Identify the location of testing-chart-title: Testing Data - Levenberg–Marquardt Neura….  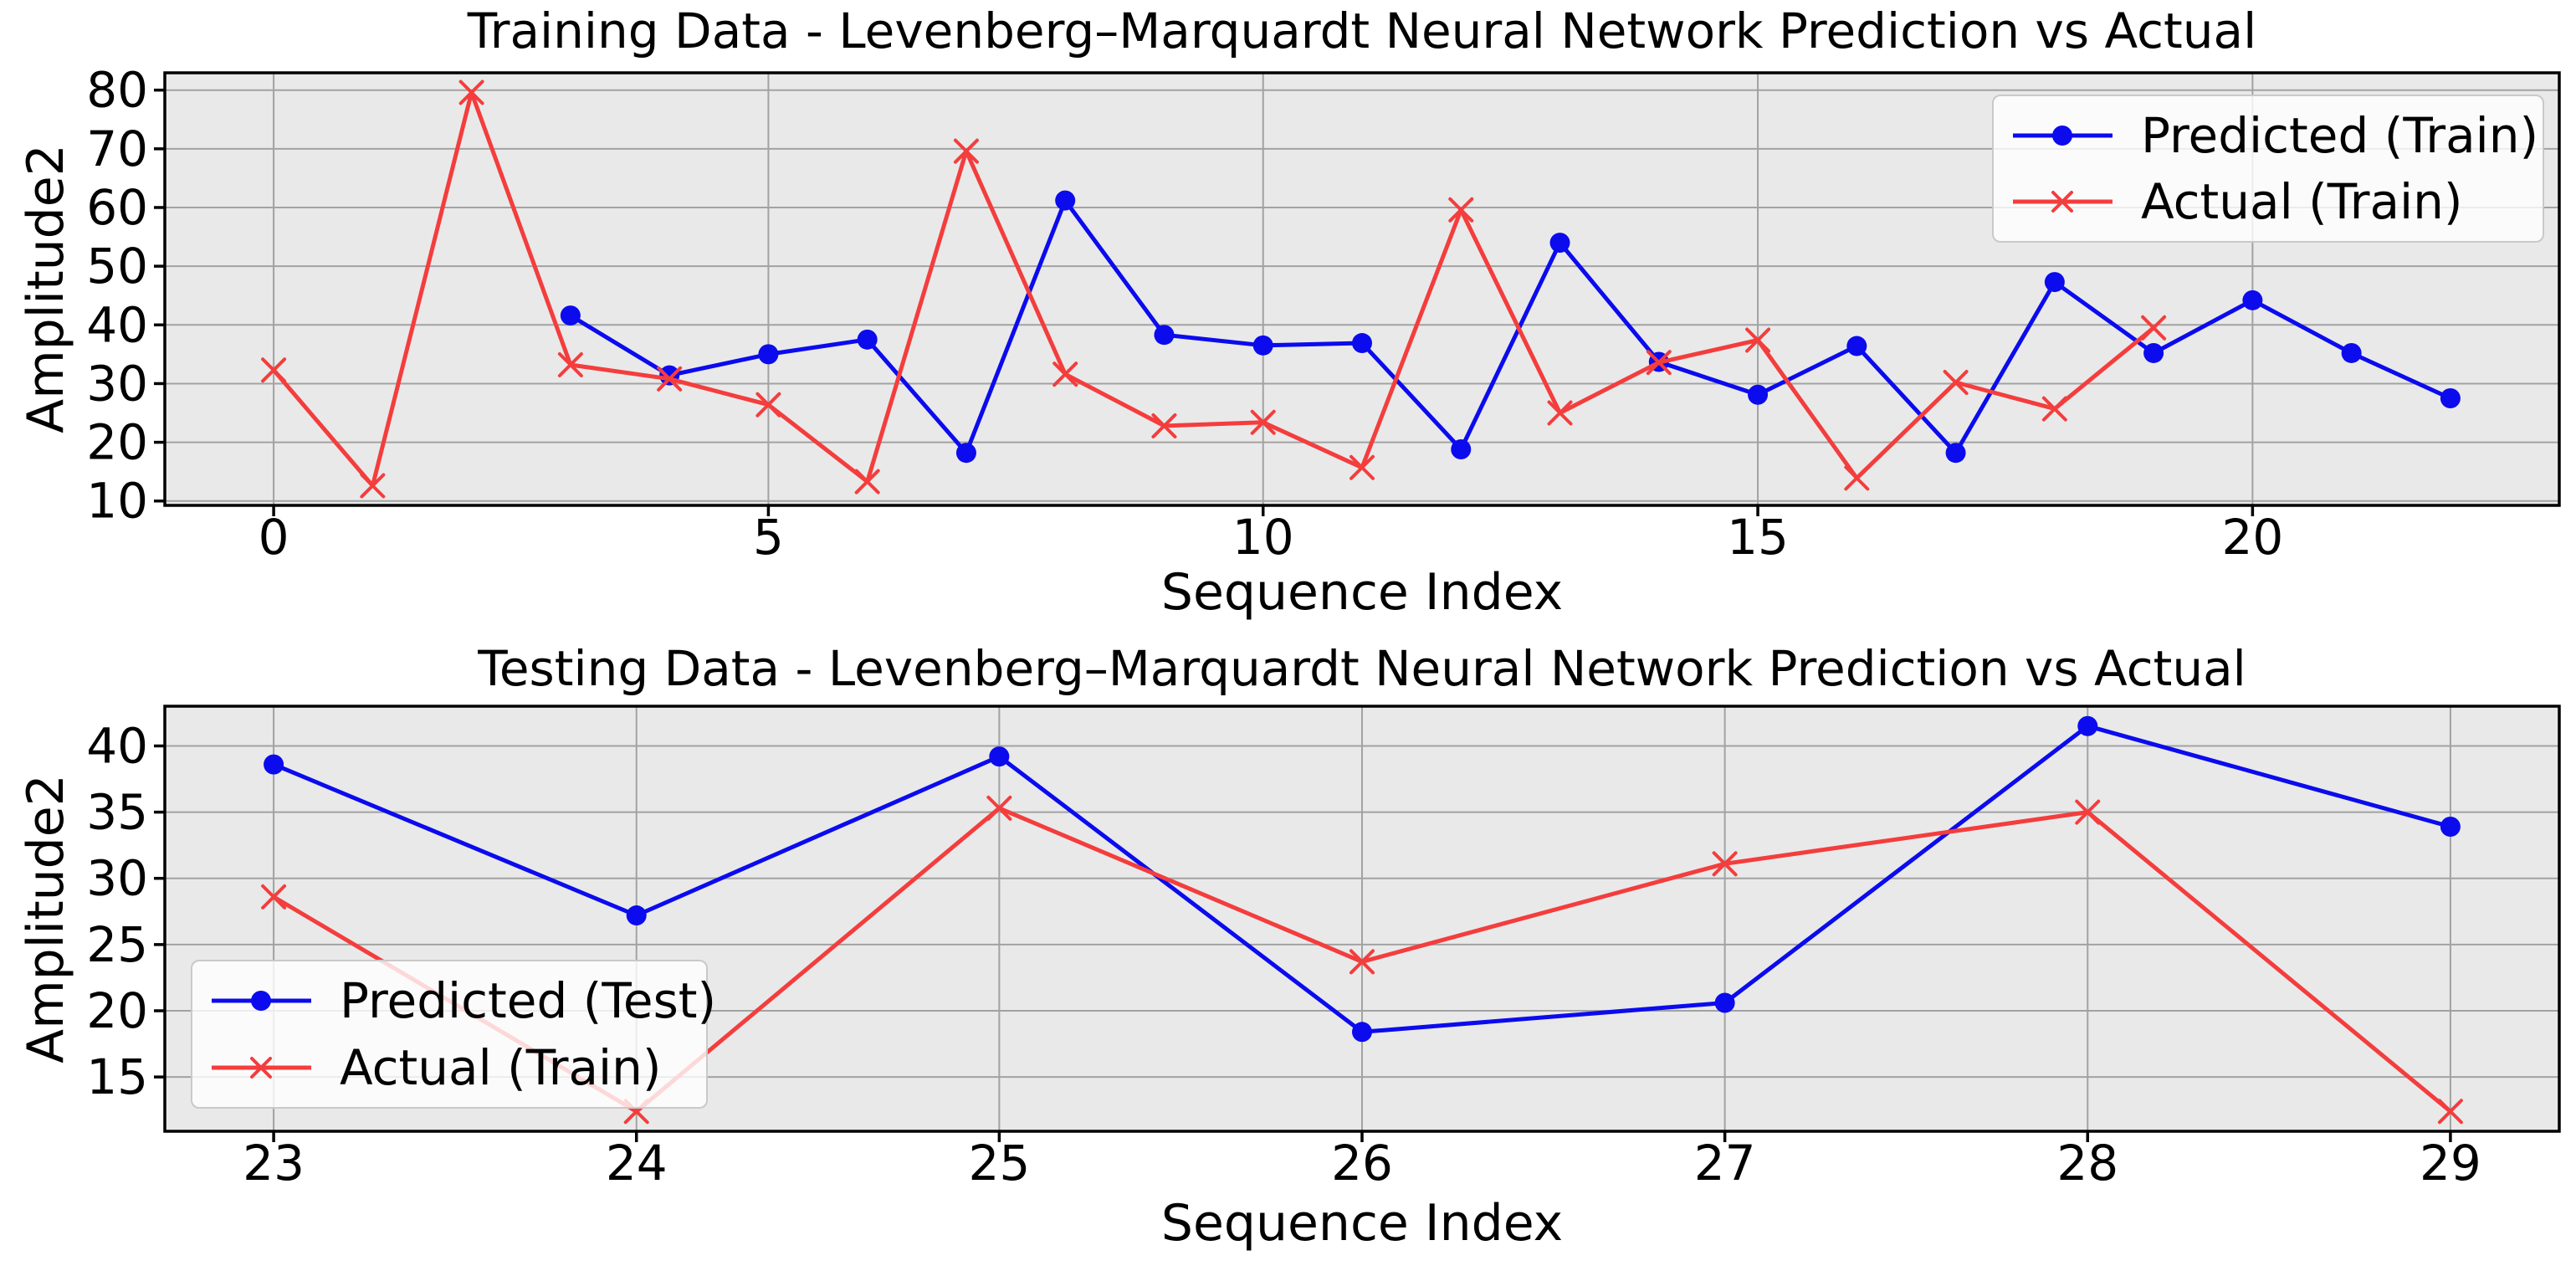
(1362, 668).